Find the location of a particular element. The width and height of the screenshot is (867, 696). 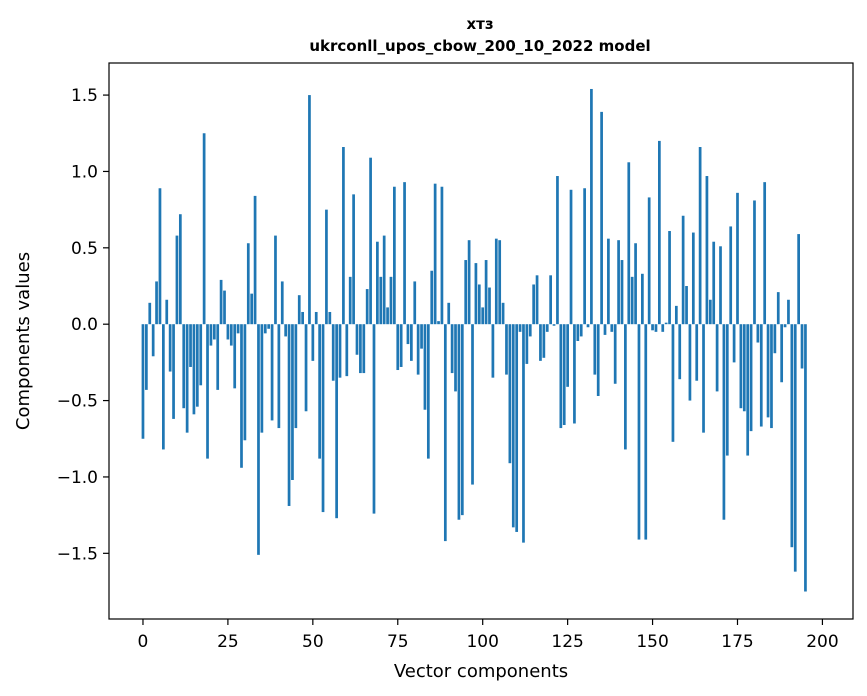

x-tick-label: 25 is located at coordinates (228, 642).